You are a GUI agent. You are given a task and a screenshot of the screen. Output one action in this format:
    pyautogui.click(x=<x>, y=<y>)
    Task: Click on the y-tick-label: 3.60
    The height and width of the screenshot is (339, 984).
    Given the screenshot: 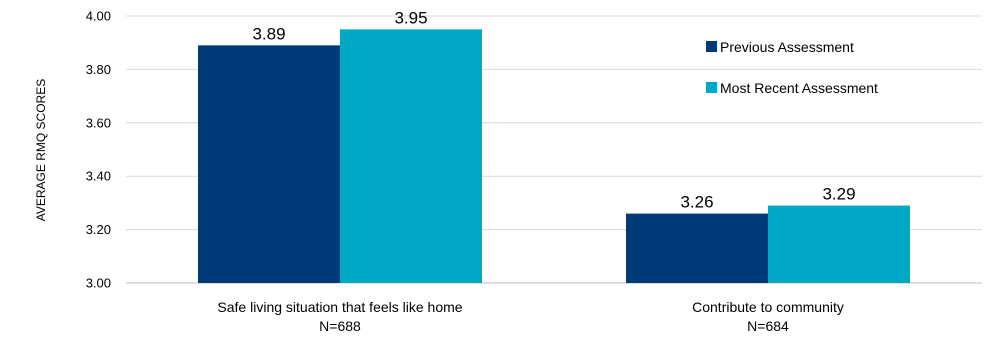 What is the action you would take?
    pyautogui.click(x=98, y=122)
    